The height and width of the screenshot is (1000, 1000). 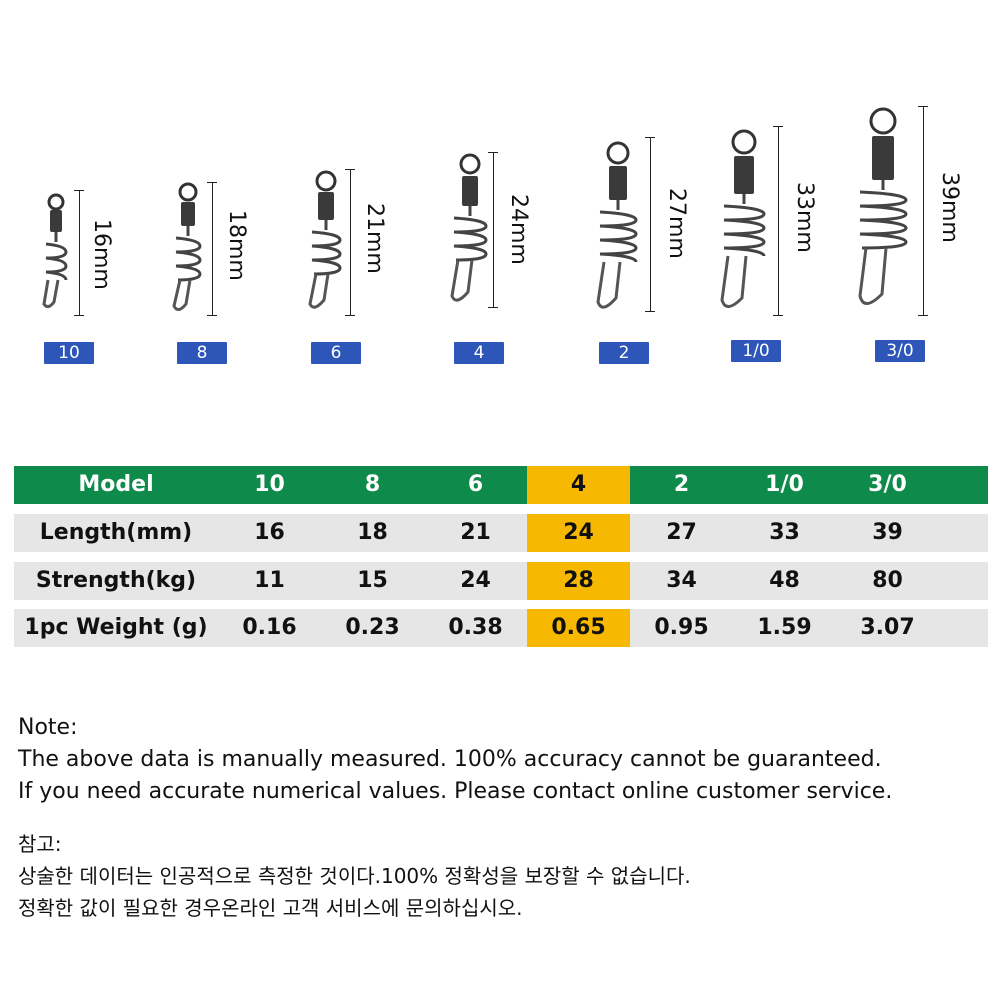 I want to click on length-label-2: 27mm, so click(x=676, y=223).